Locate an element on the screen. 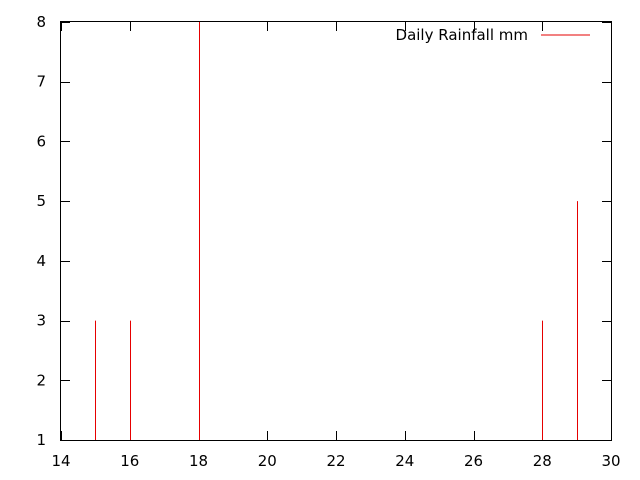 Image resolution: width=640 pixels, height=480 pixels. x-tick-label: 30 is located at coordinates (610, 461).